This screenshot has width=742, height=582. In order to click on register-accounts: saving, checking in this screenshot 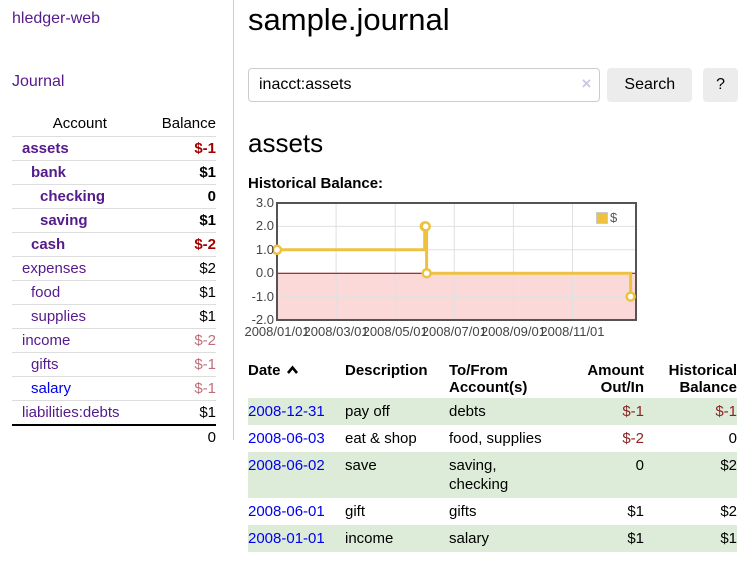, I will do `click(479, 475)`.